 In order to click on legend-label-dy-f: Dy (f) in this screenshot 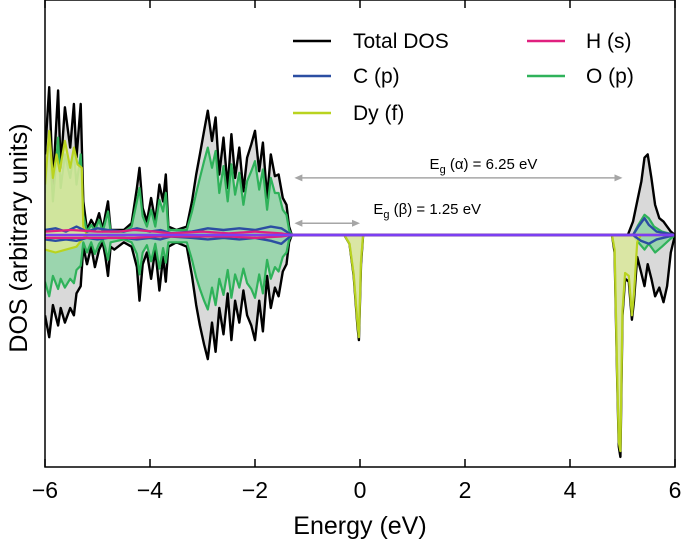, I will do `click(378, 113)`.